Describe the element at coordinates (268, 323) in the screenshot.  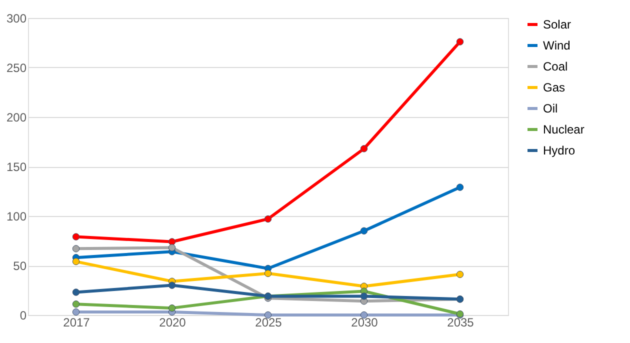
I see `x-tick-label: 2025` at that location.